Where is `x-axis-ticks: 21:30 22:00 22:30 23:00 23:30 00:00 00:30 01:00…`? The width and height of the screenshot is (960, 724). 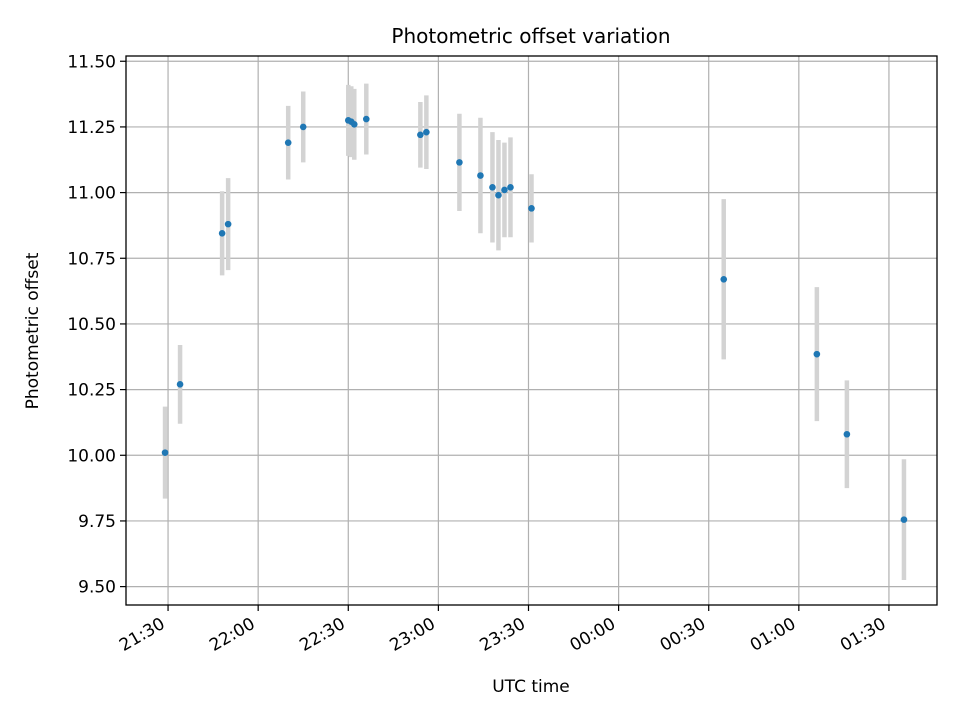 x-axis-ticks: 21:30 22:00 22:30 23:00 23:30 00:00 00:30 01:00… is located at coordinates (503, 630).